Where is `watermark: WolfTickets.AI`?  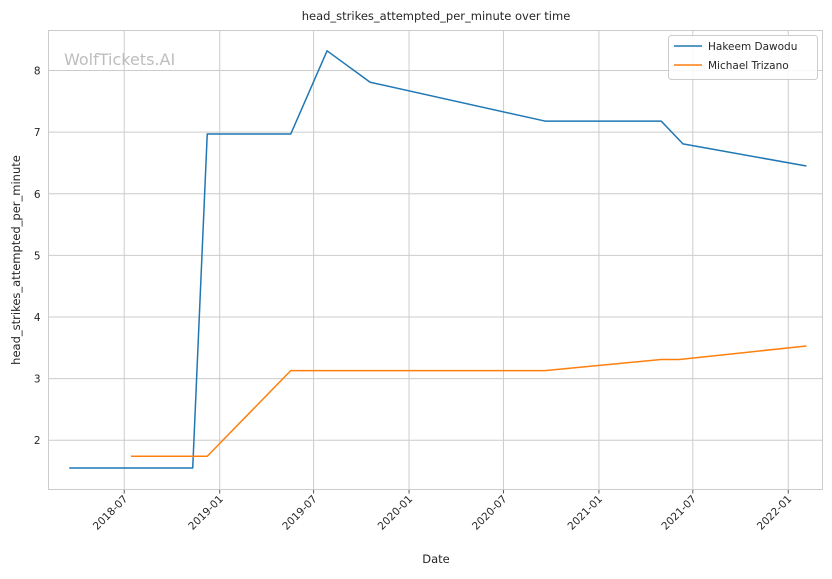
watermark: WolfTickets.AI is located at coordinates (119, 59).